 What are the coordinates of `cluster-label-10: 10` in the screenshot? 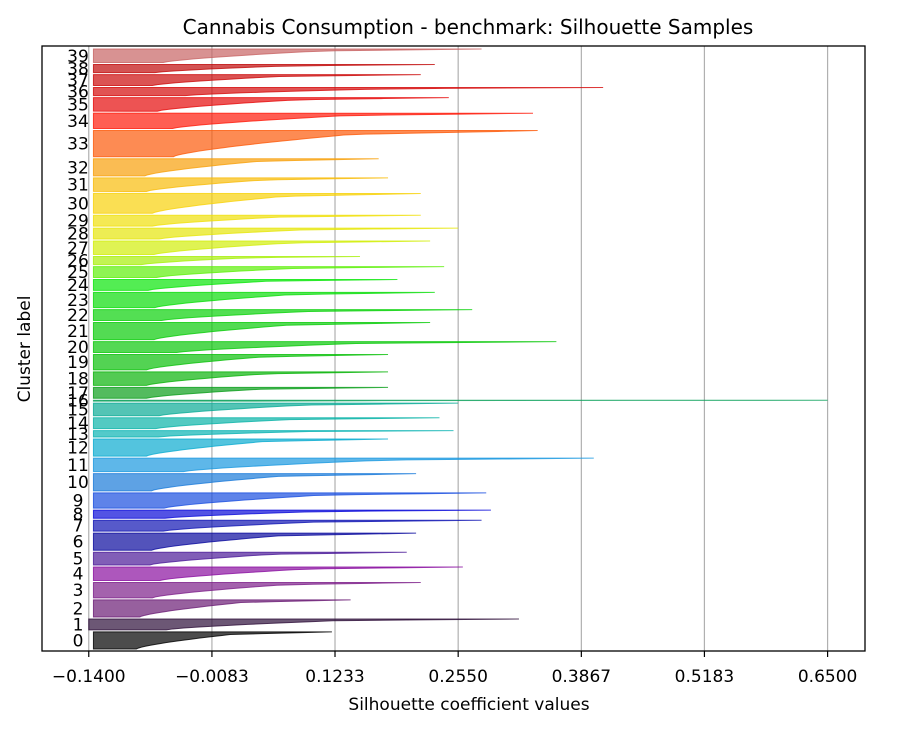 It's located at (78, 483).